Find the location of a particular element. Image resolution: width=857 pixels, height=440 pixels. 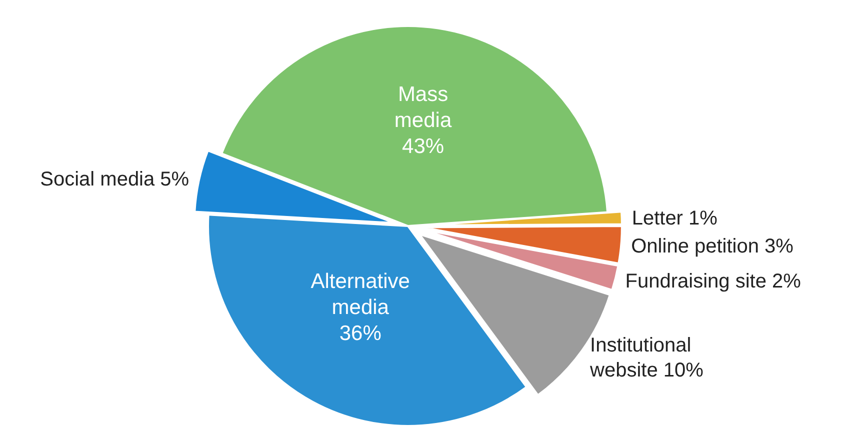

slice-label: Alternative media is located at coordinates (360, 294).